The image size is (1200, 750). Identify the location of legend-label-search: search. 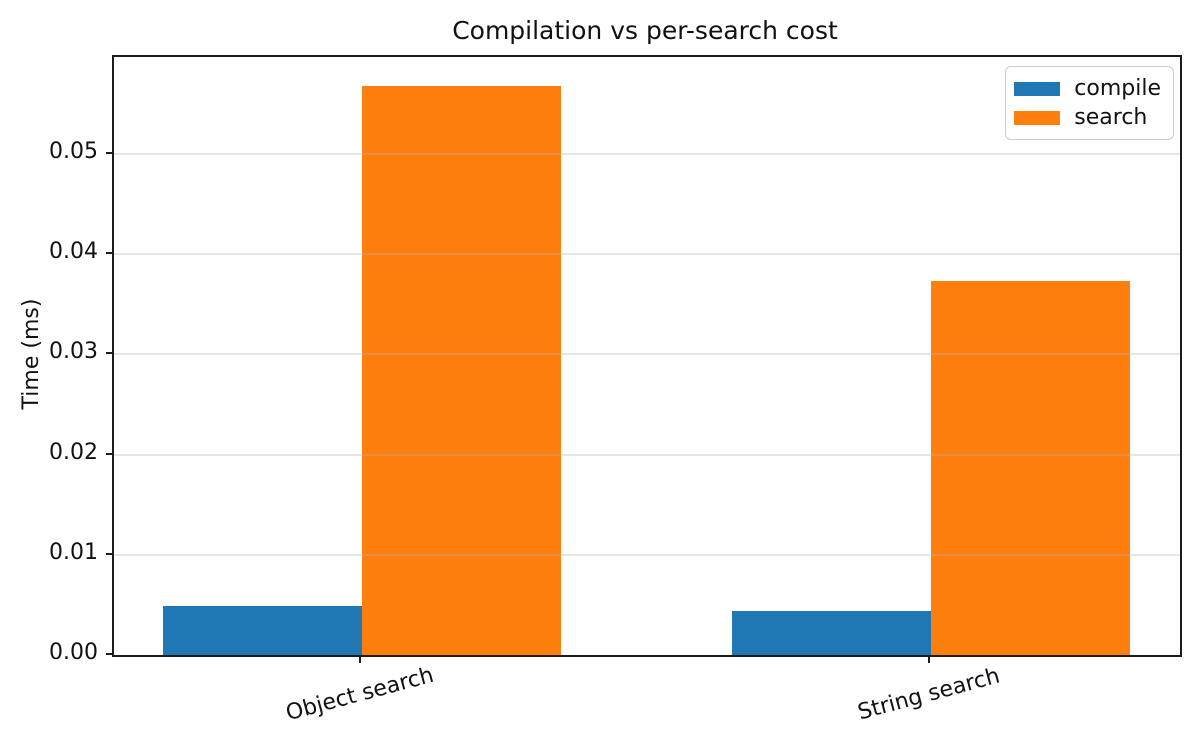
(1111, 117).